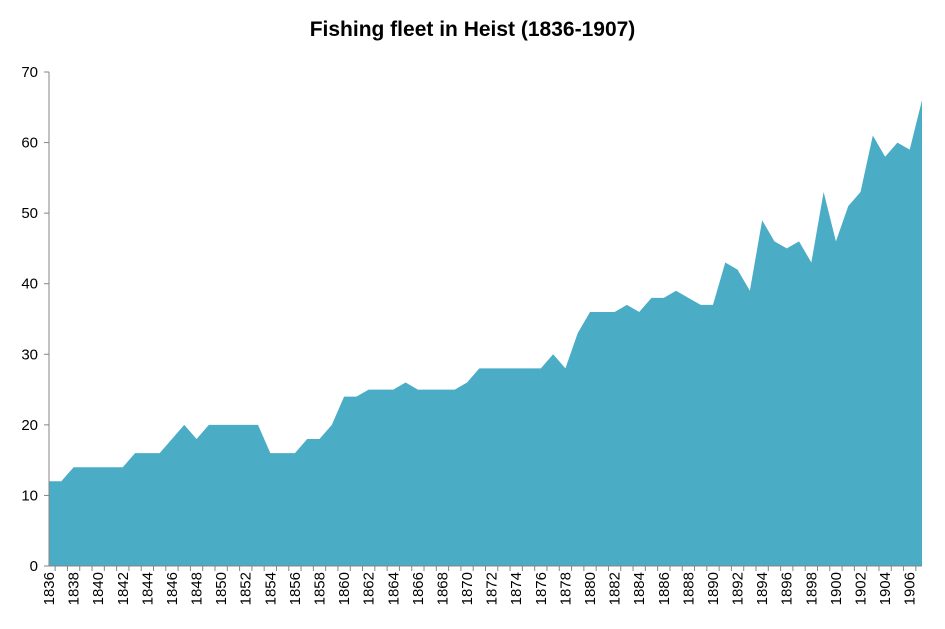  What do you see at coordinates (29, 213) in the screenshot?
I see `y-tick-label: 50` at bounding box center [29, 213].